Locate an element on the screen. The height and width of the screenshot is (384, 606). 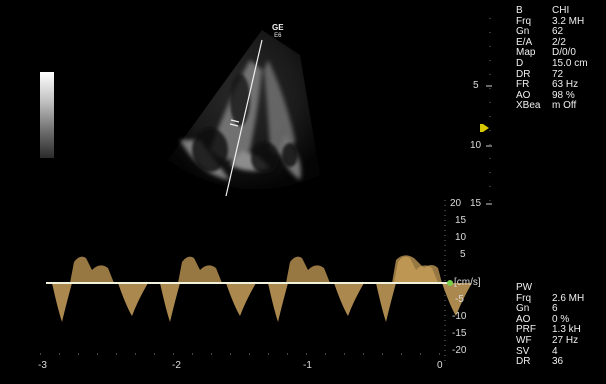
time-tick-0: 0 is located at coordinates (440, 365).